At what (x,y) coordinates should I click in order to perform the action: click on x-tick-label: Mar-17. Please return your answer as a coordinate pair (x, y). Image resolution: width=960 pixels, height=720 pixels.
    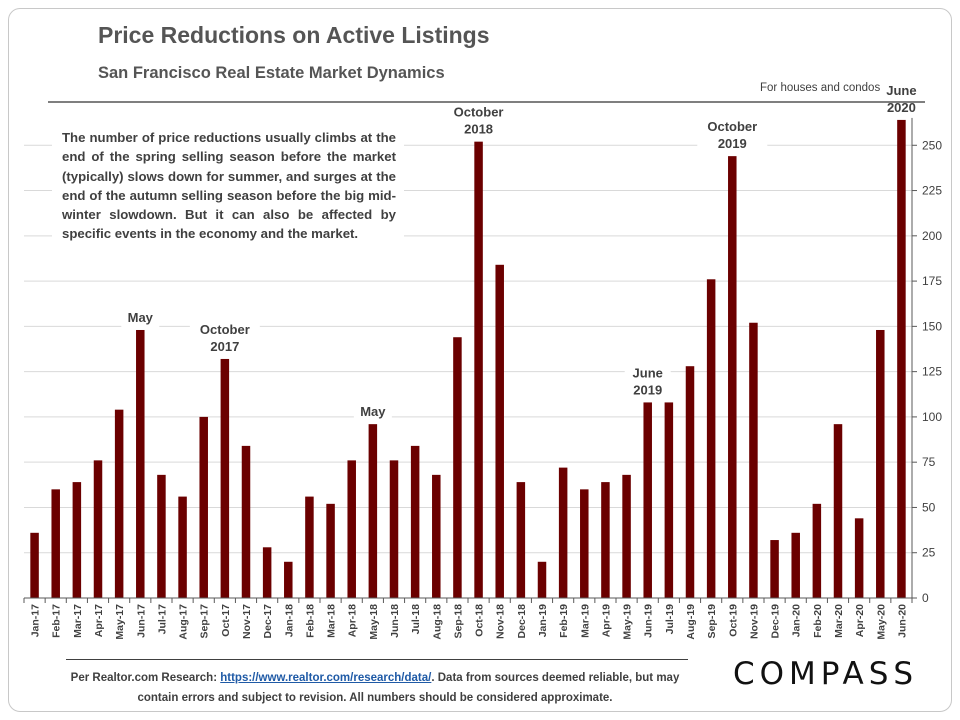
    Looking at the image, I should click on (78, 621).